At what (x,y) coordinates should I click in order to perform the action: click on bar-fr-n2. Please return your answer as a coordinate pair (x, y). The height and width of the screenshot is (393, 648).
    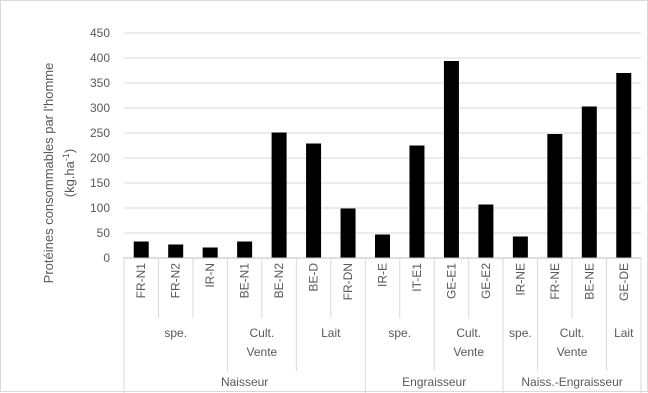
    Looking at the image, I should click on (176, 251).